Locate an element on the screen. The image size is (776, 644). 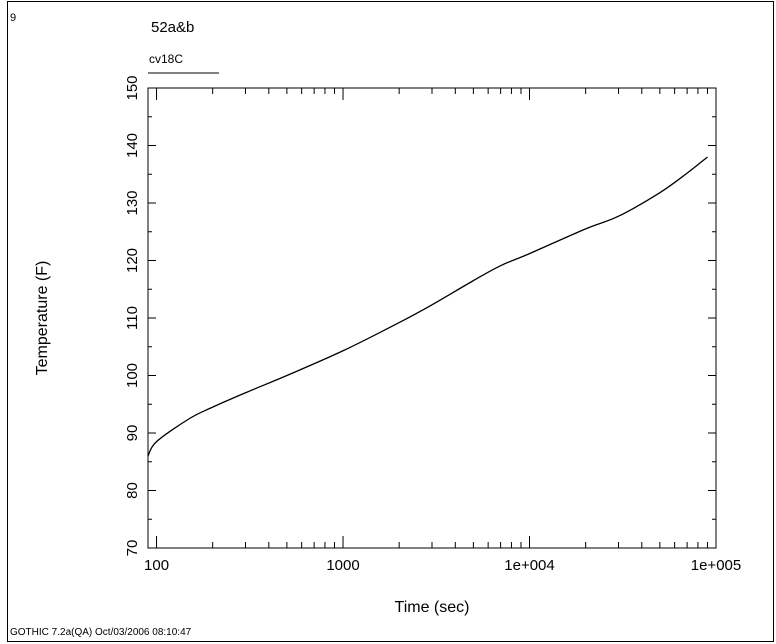
figure-number: 9 is located at coordinates (13, 18).